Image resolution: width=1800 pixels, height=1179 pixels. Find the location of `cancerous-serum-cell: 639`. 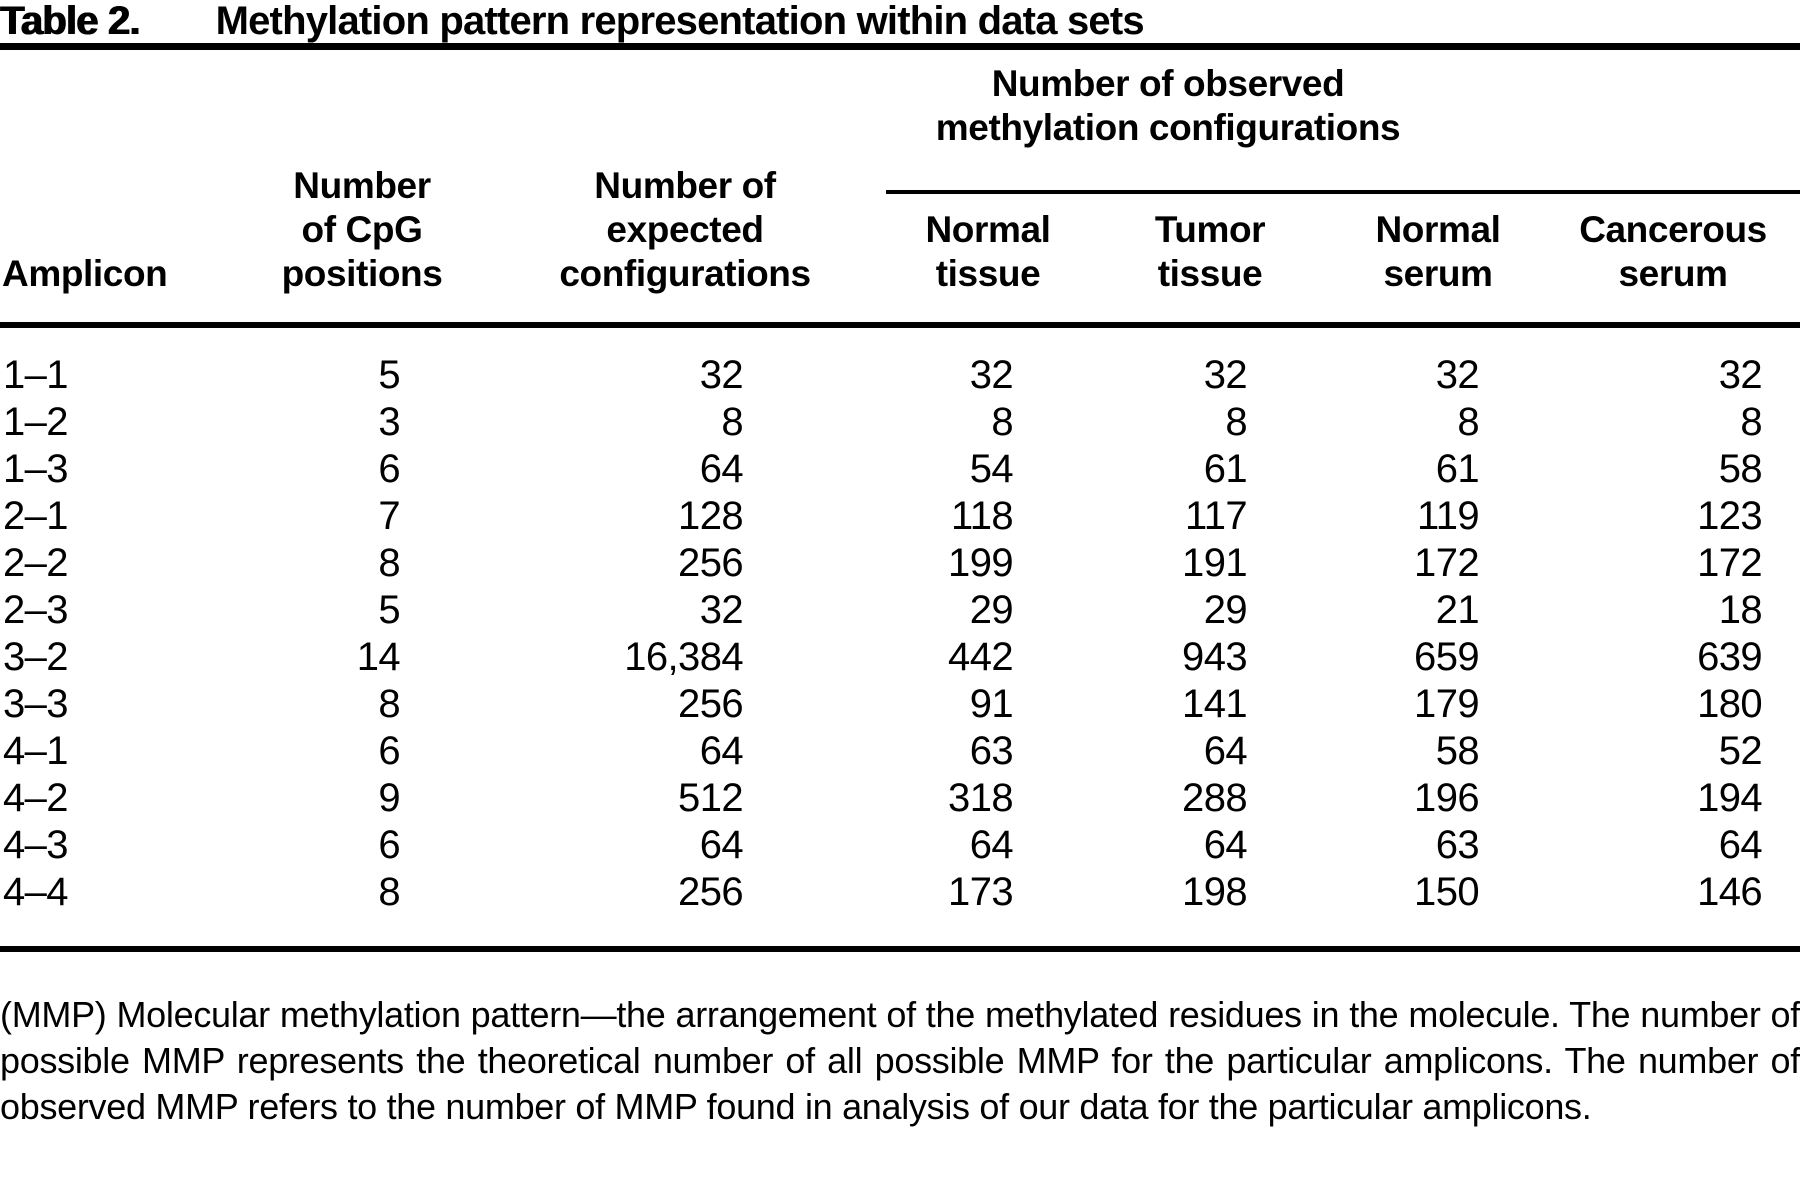

cancerous-serum-cell: 639 is located at coordinates (1730, 657).